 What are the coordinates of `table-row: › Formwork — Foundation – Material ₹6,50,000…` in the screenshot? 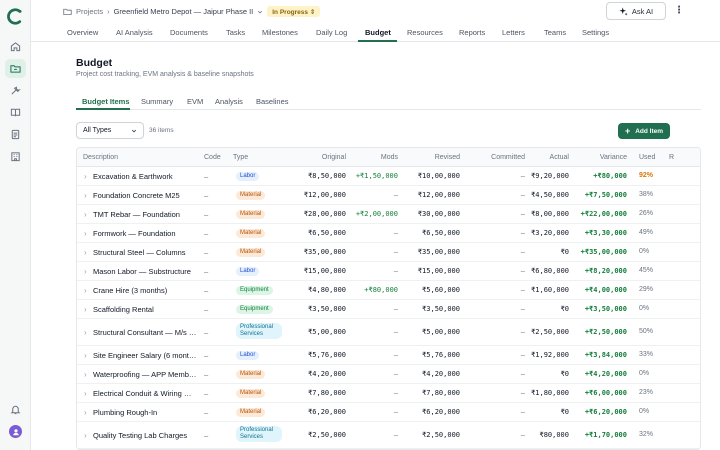 It's located at (388, 233).